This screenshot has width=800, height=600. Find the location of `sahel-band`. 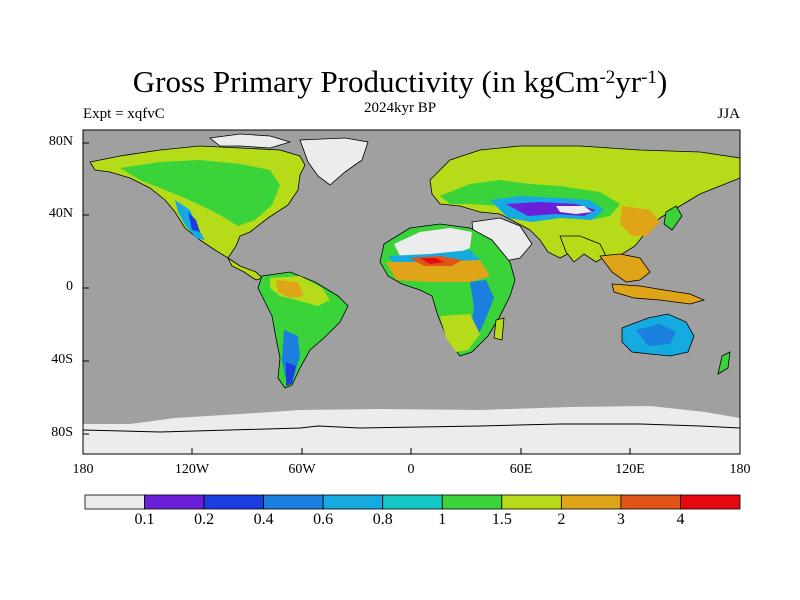

sahel-band is located at coordinates (438, 271).